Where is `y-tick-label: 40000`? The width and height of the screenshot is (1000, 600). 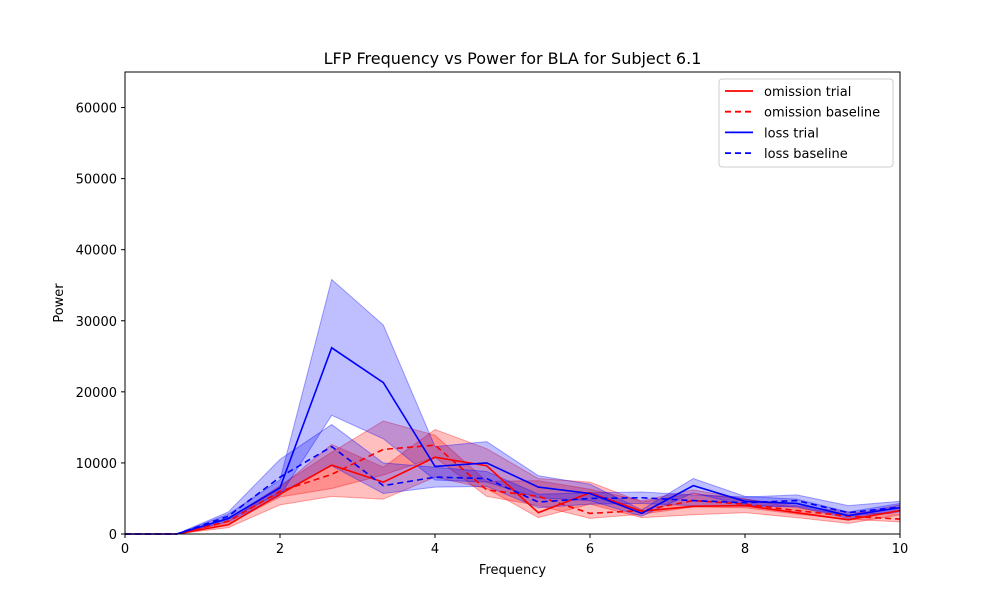 y-tick-label: 40000 is located at coordinates (96, 251).